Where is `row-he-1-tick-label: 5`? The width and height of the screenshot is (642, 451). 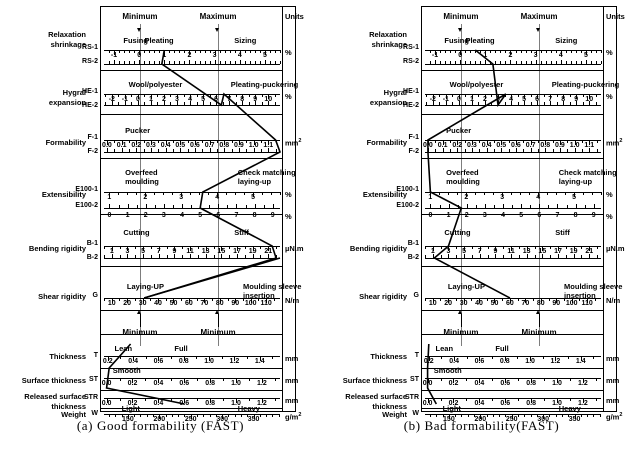 row-he-1-tick-label: 5 is located at coordinates (524, 99).